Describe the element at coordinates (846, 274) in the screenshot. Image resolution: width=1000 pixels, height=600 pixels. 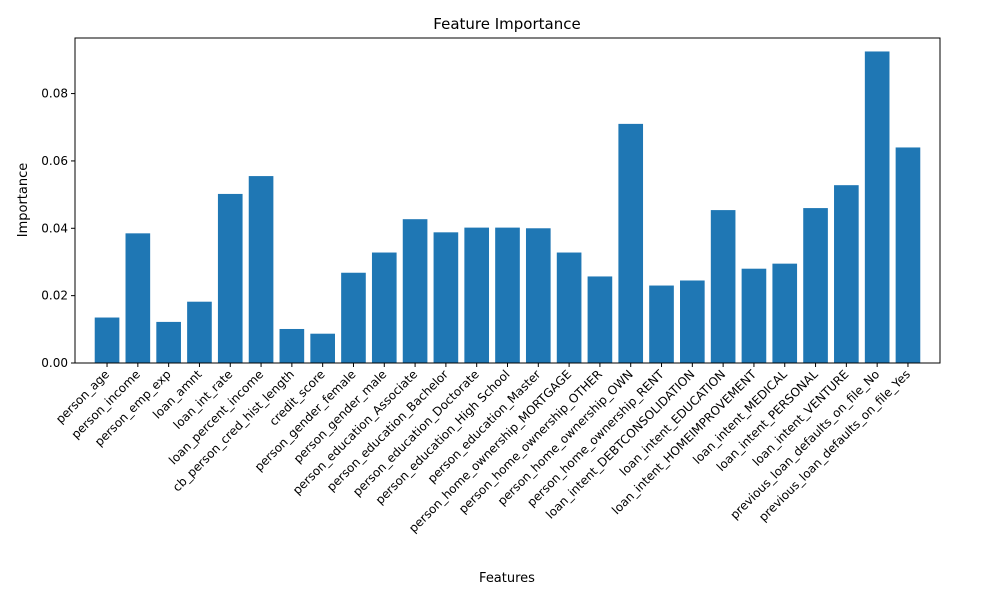
I see `bar-loan-intent-venture` at that location.